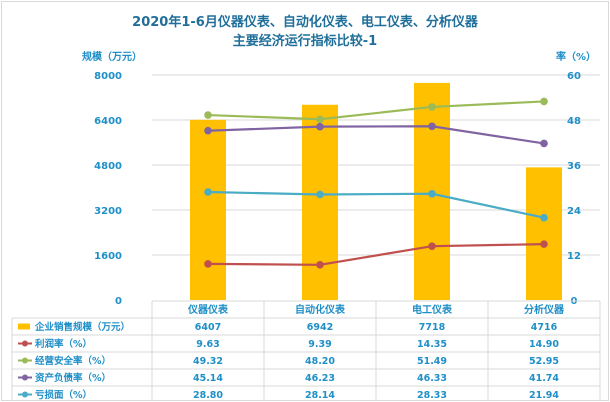 The height and width of the screenshot is (402, 610). Describe the element at coordinates (63, 344) in the screenshot. I see `series-name: 利润率（%）` at that location.